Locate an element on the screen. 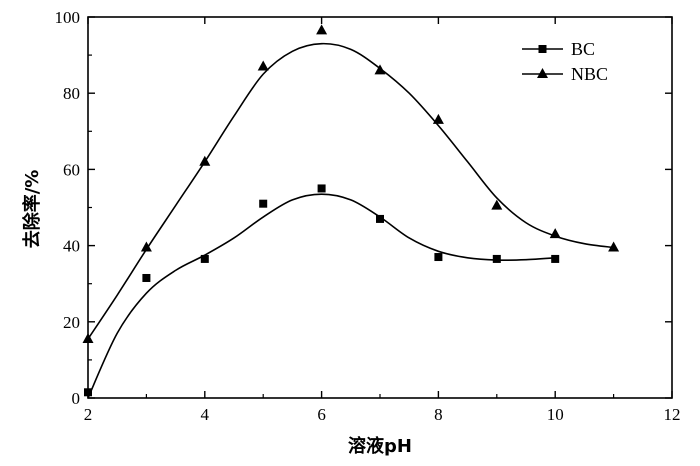 The image size is (700, 466). x-tick-label: 4 is located at coordinates (205, 414).